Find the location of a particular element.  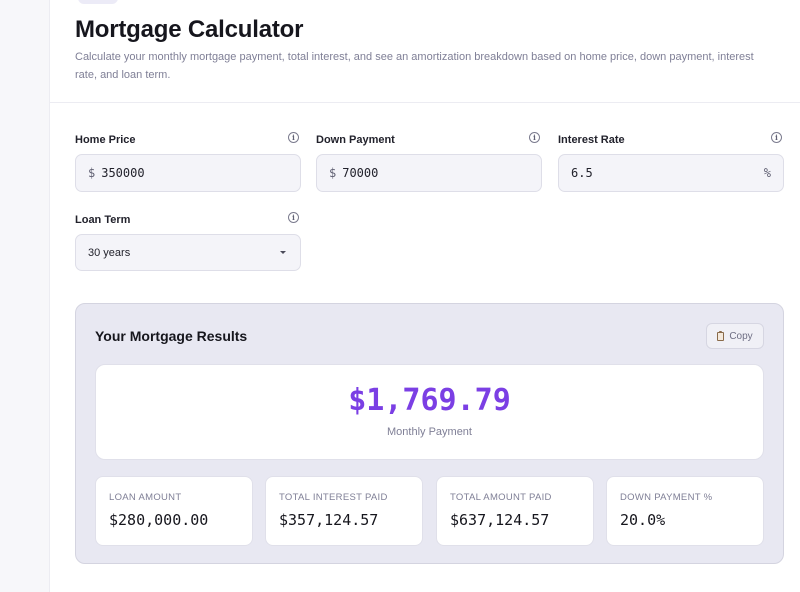

copy-button: Copy is located at coordinates (735, 336).